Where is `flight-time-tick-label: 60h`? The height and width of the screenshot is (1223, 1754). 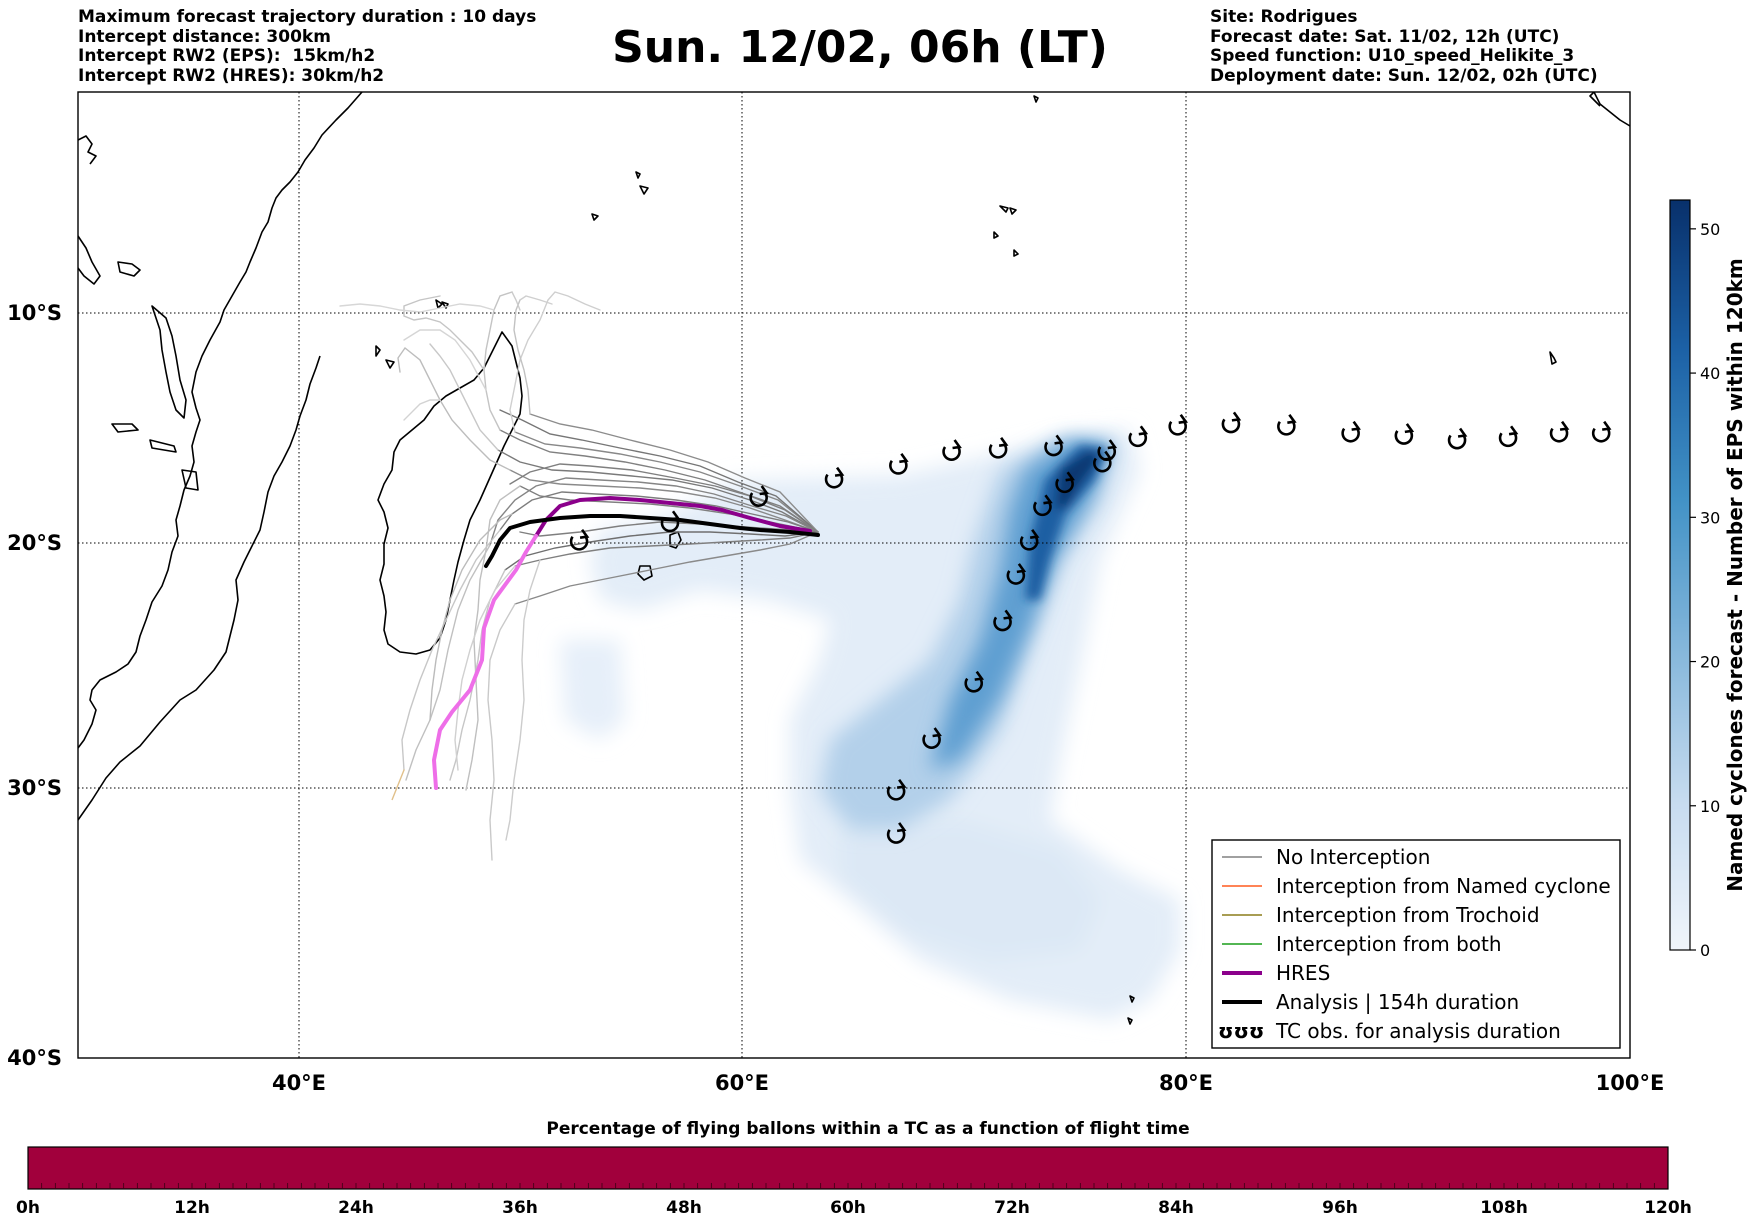
flight-time-tick-label: 60h is located at coordinates (848, 1208).